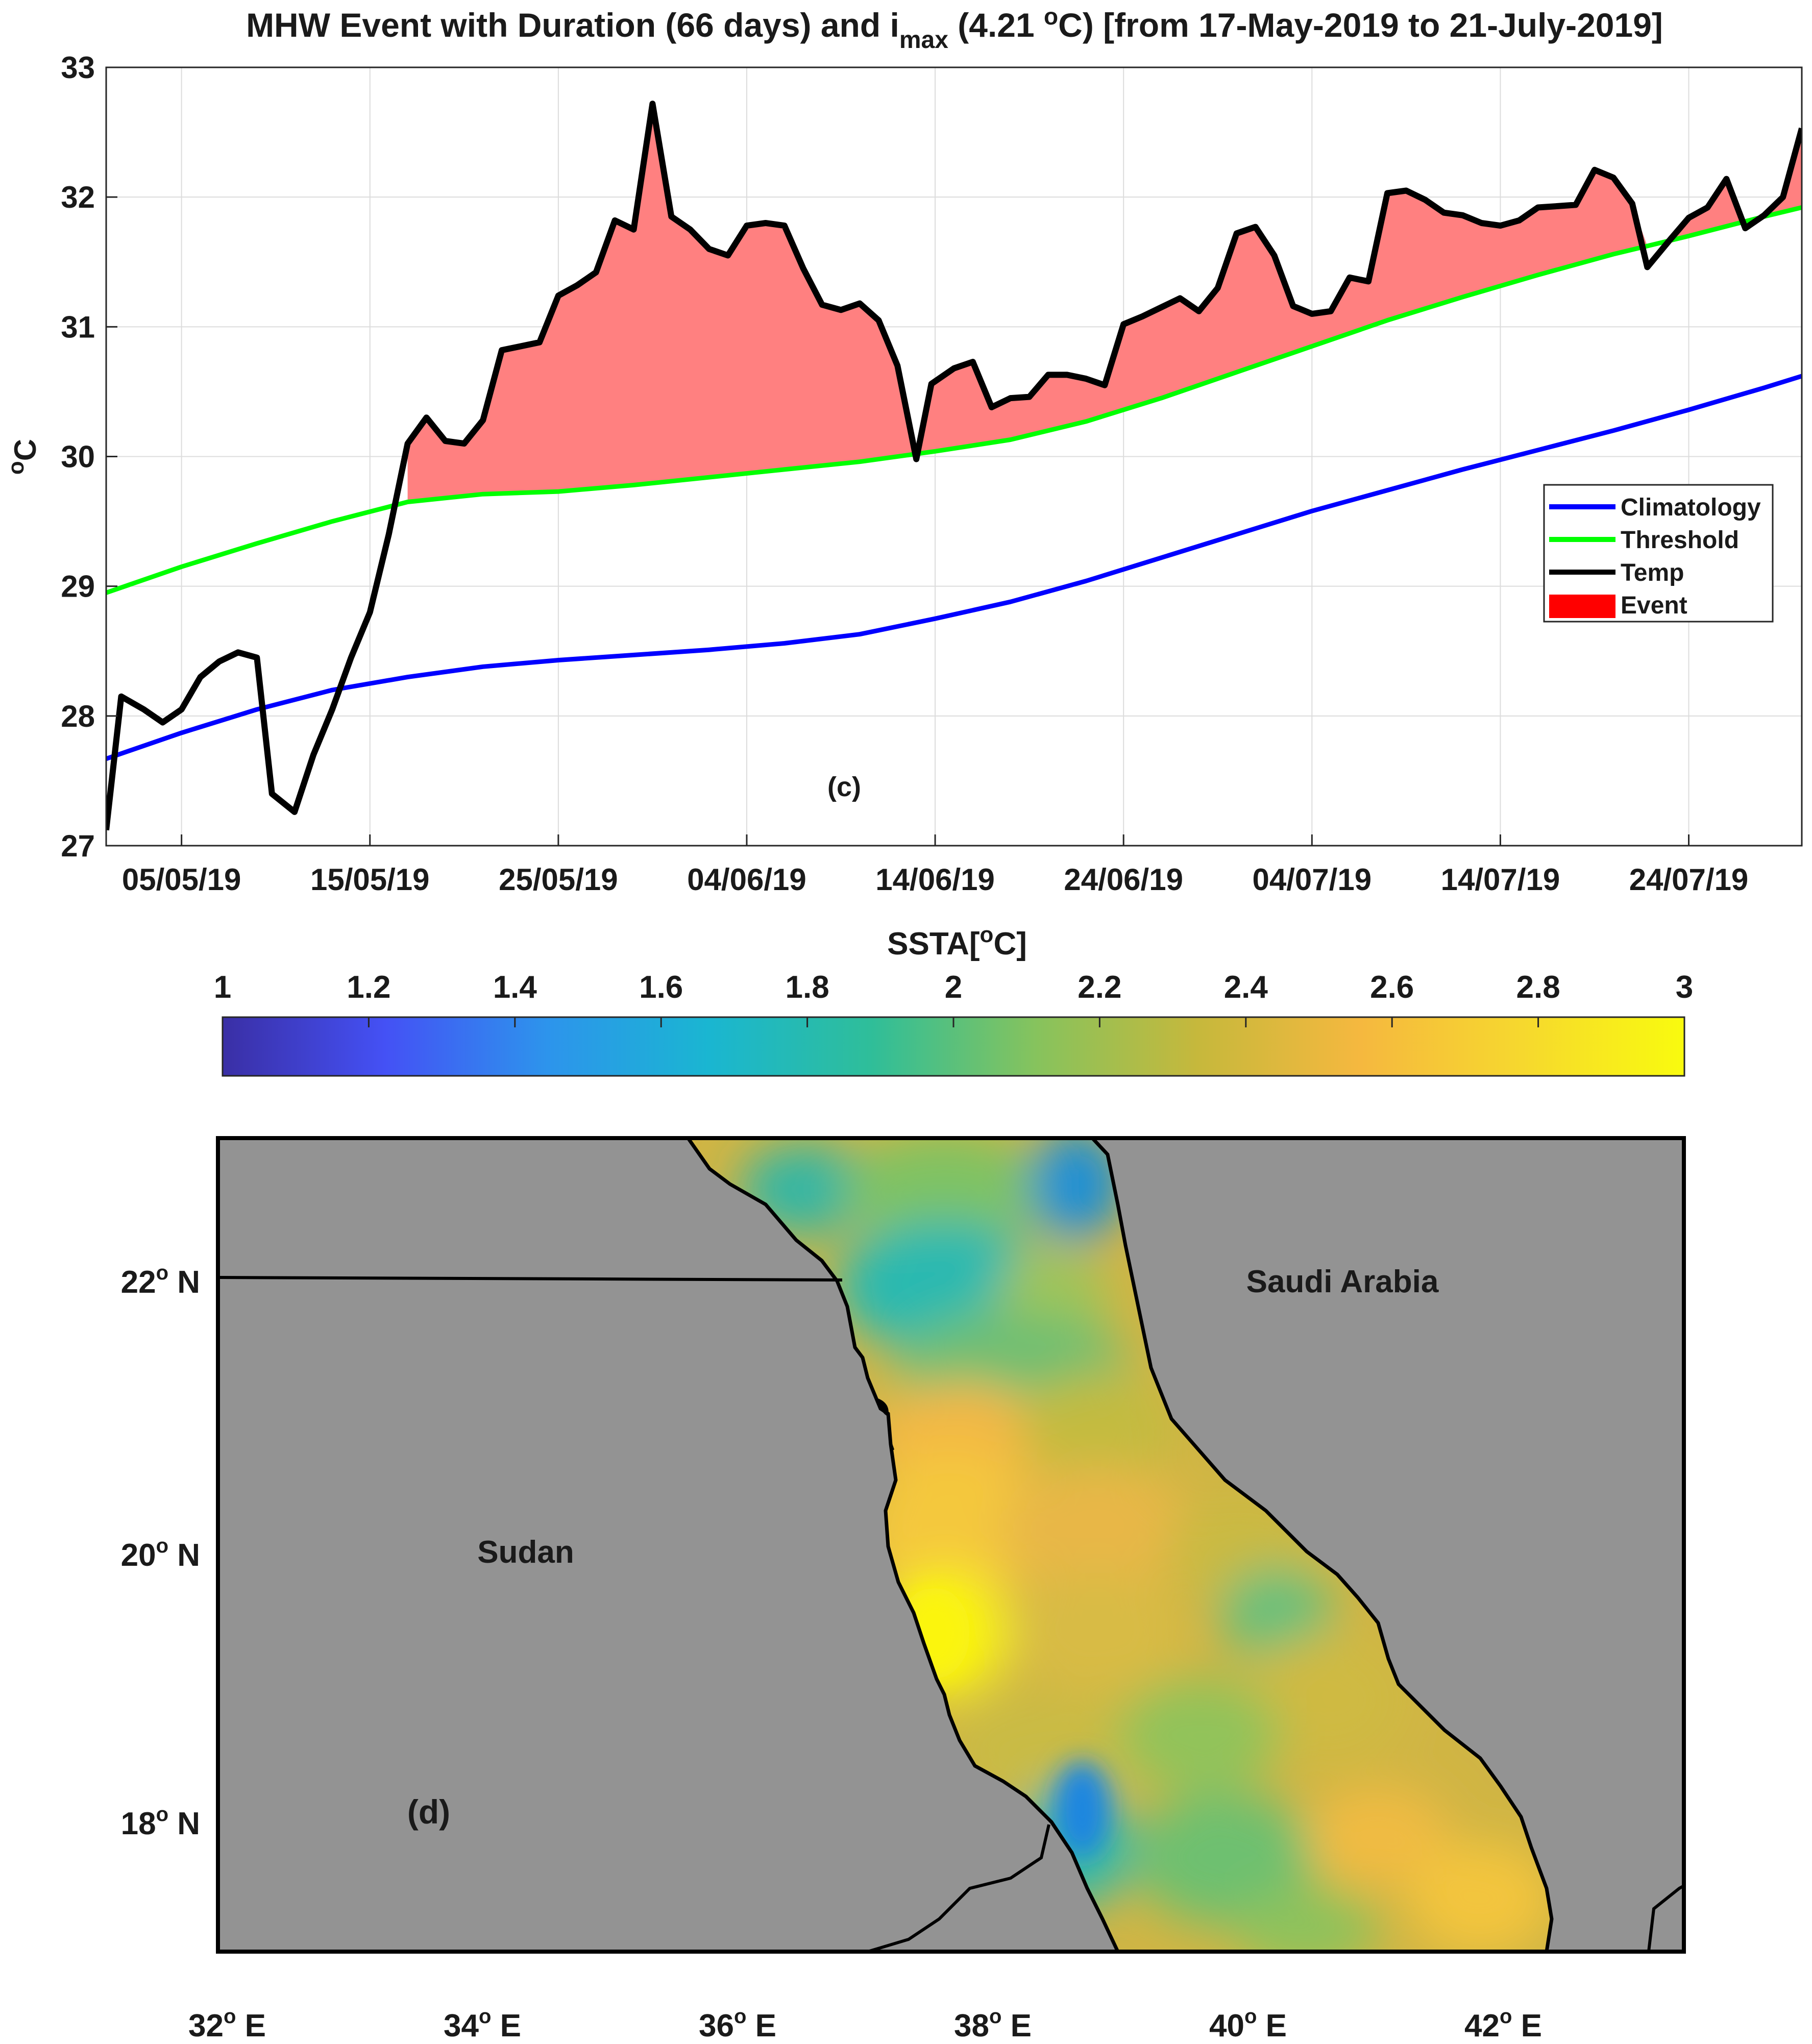 The width and height of the screenshot is (1812, 2044). I want to click on x-tick-label: 15/05/19, so click(370, 880).